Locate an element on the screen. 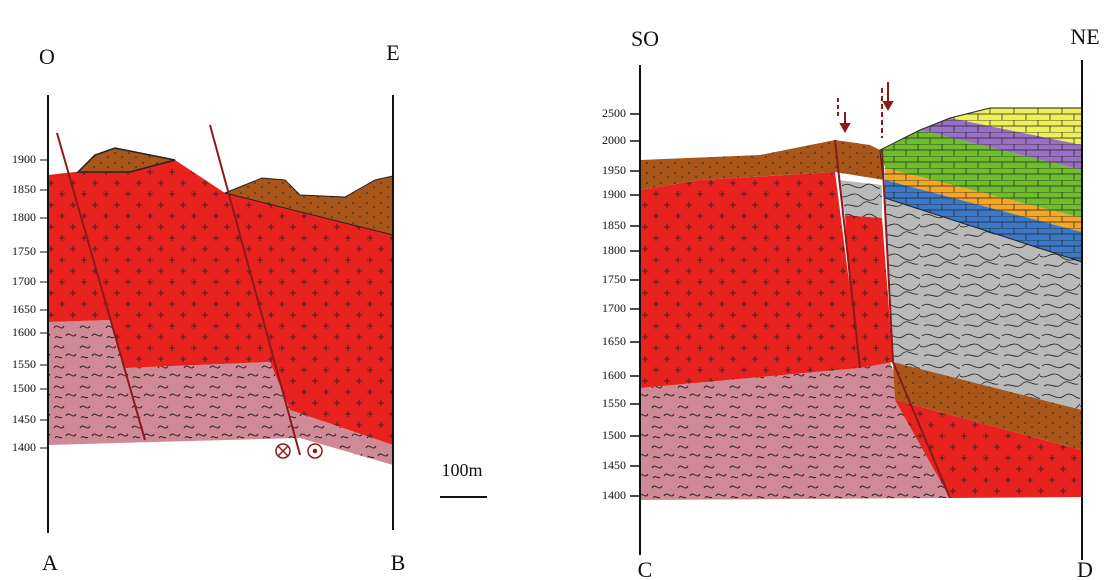 This screenshot has height=580, width=1108. elevation-label: 1950 is located at coordinates (614, 170).